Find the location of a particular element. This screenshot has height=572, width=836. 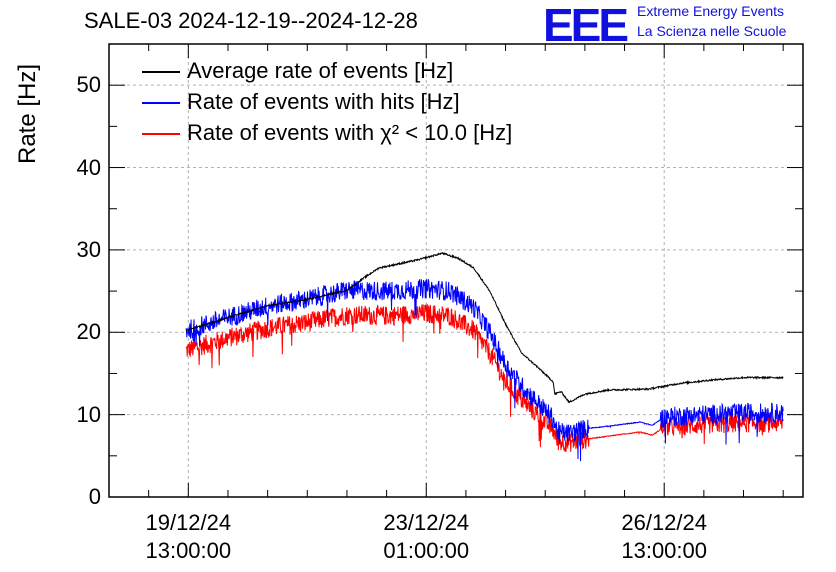

x-tick-label: 19/12/24 13:00:00 is located at coordinates (188, 537).